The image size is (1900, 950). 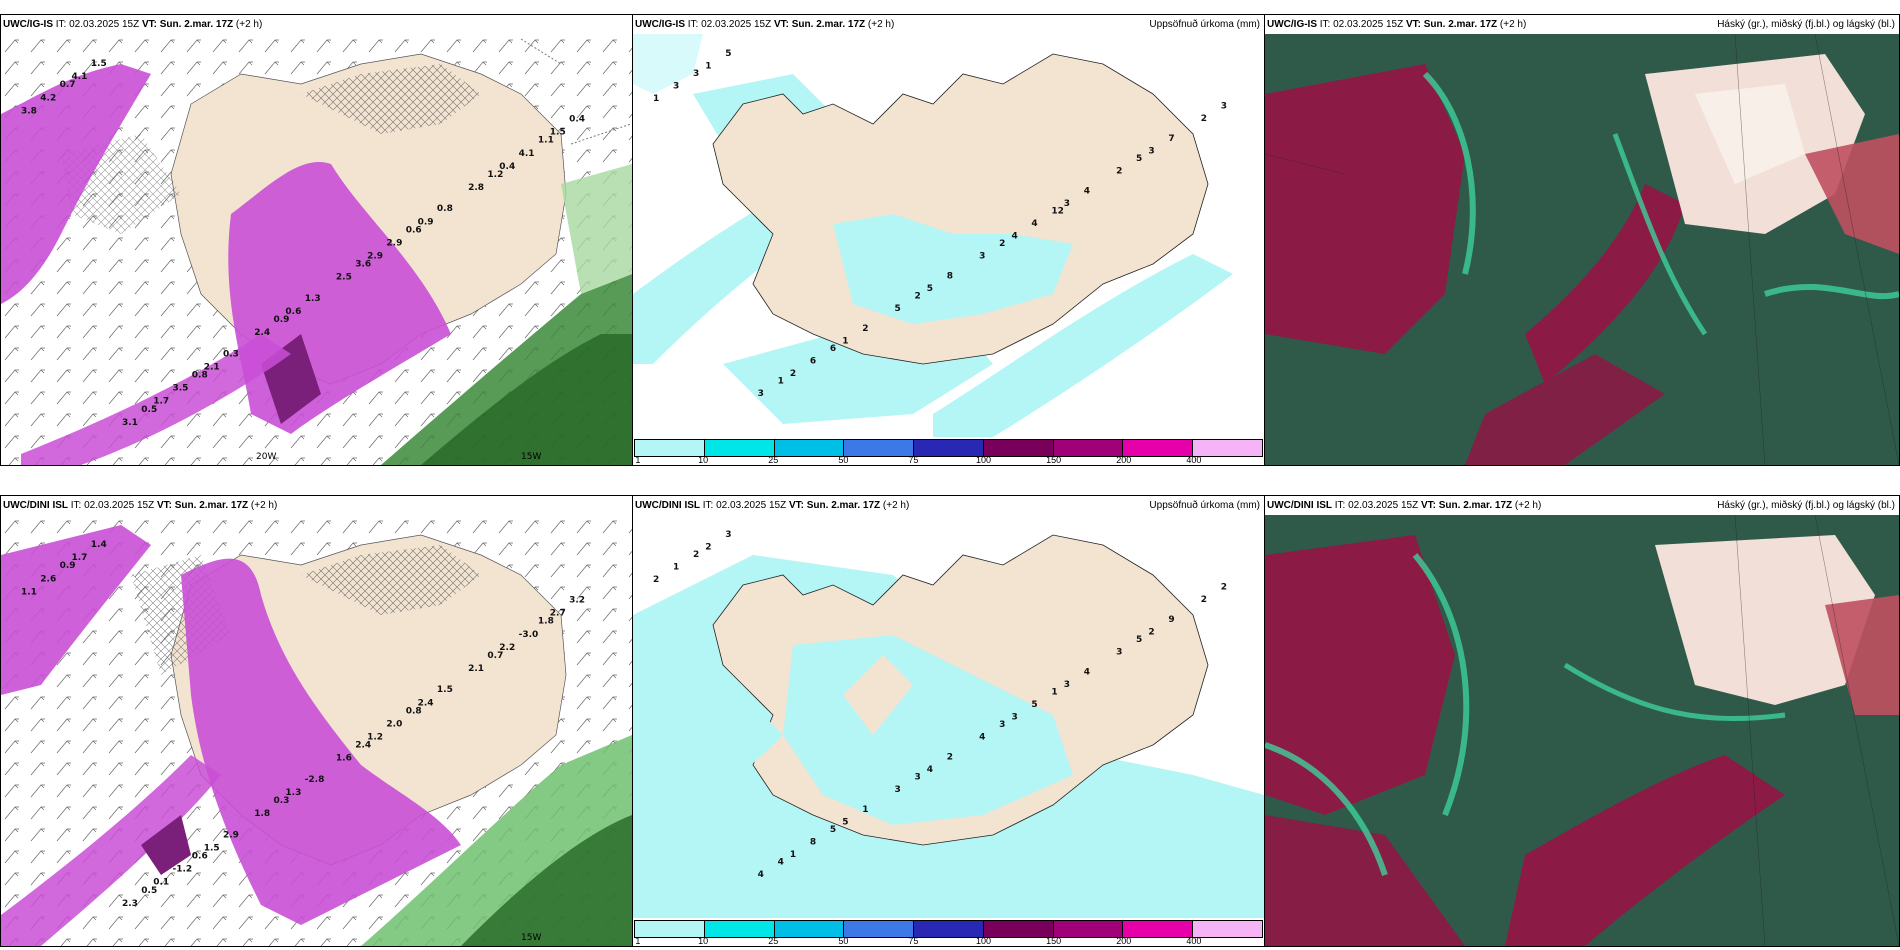 What do you see at coordinates (529, 635) in the screenshot?
I see `map-value-label: -3.0` at bounding box center [529, 635].